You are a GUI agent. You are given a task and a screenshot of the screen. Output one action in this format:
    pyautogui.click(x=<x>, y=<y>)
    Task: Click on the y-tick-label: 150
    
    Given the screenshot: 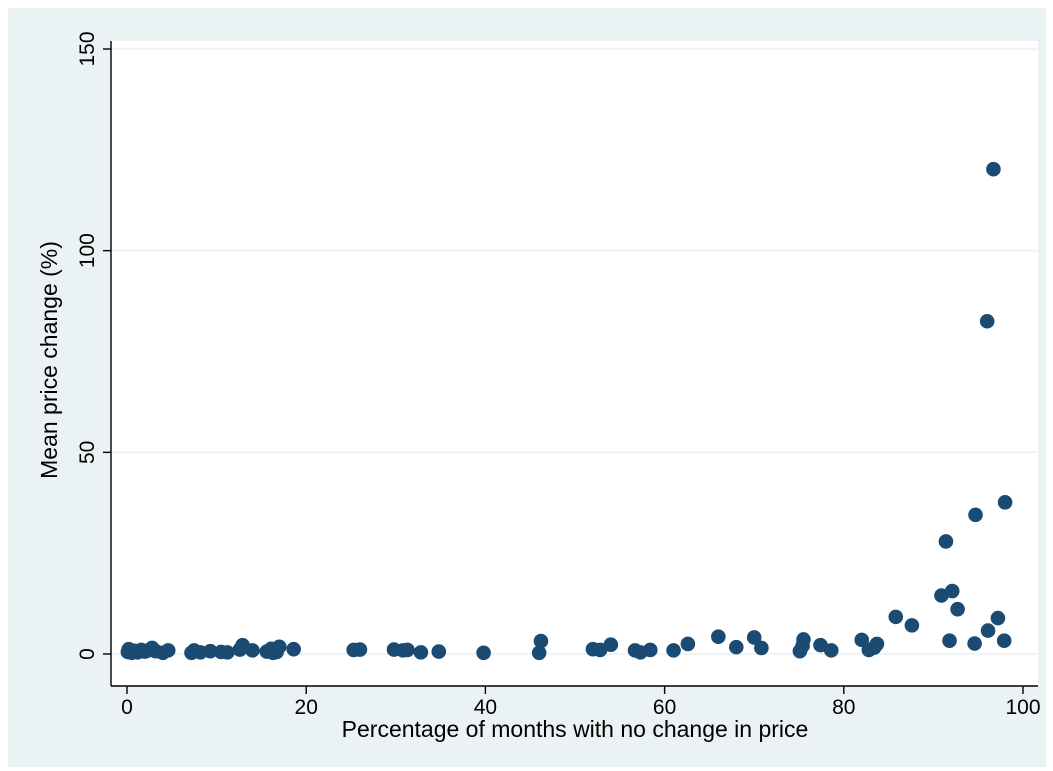 What is the action you would take?
    pyautogui.click(x=87, y=48)
    